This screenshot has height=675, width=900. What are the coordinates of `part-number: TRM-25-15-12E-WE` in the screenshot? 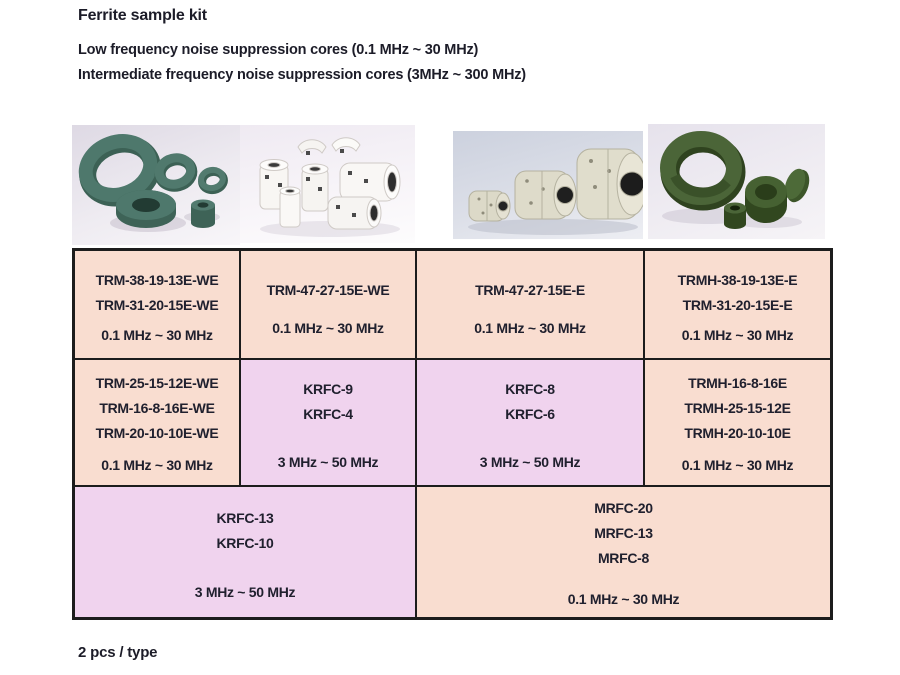 It's located at (157, 383).